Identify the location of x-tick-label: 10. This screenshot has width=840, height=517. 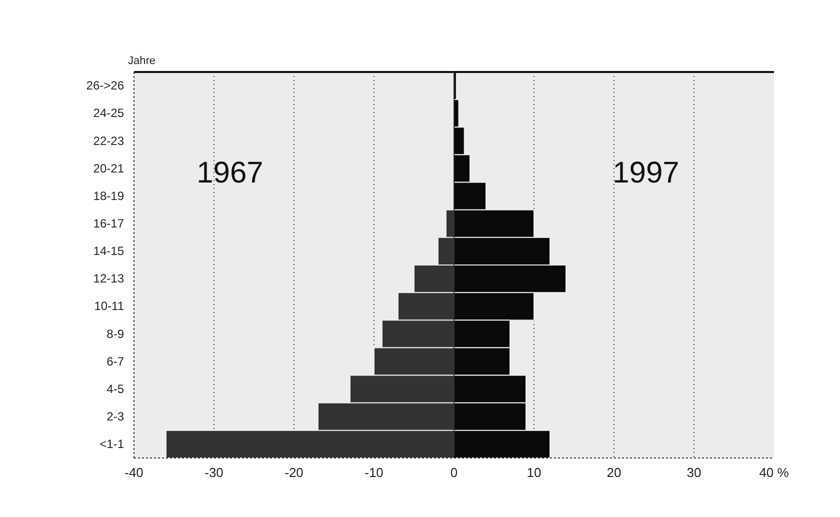
(534, 472).